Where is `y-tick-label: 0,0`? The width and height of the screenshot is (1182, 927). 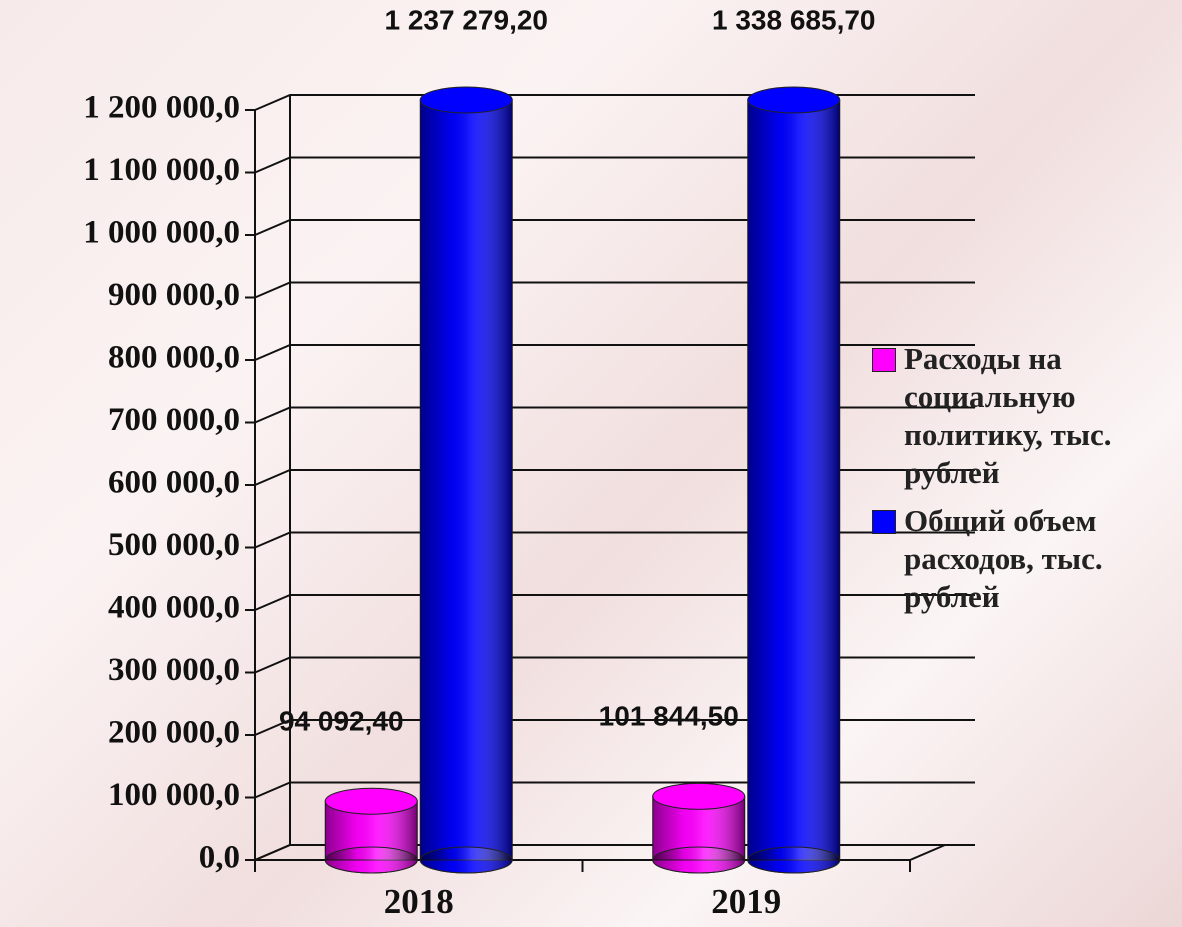
y-tick-label: 0,0 is located at coordinates (219, 858).